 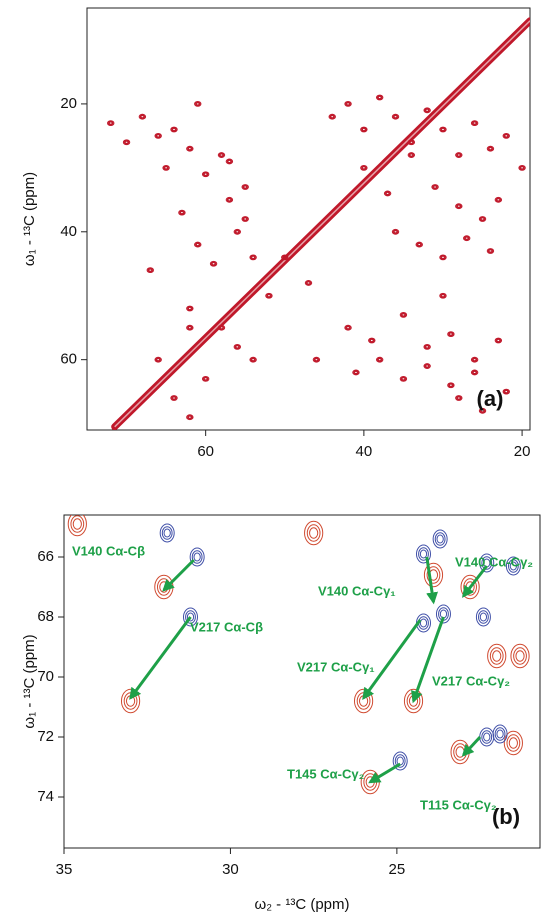 I want to click on y-tick-label: 40, so click(x=68, y=231).